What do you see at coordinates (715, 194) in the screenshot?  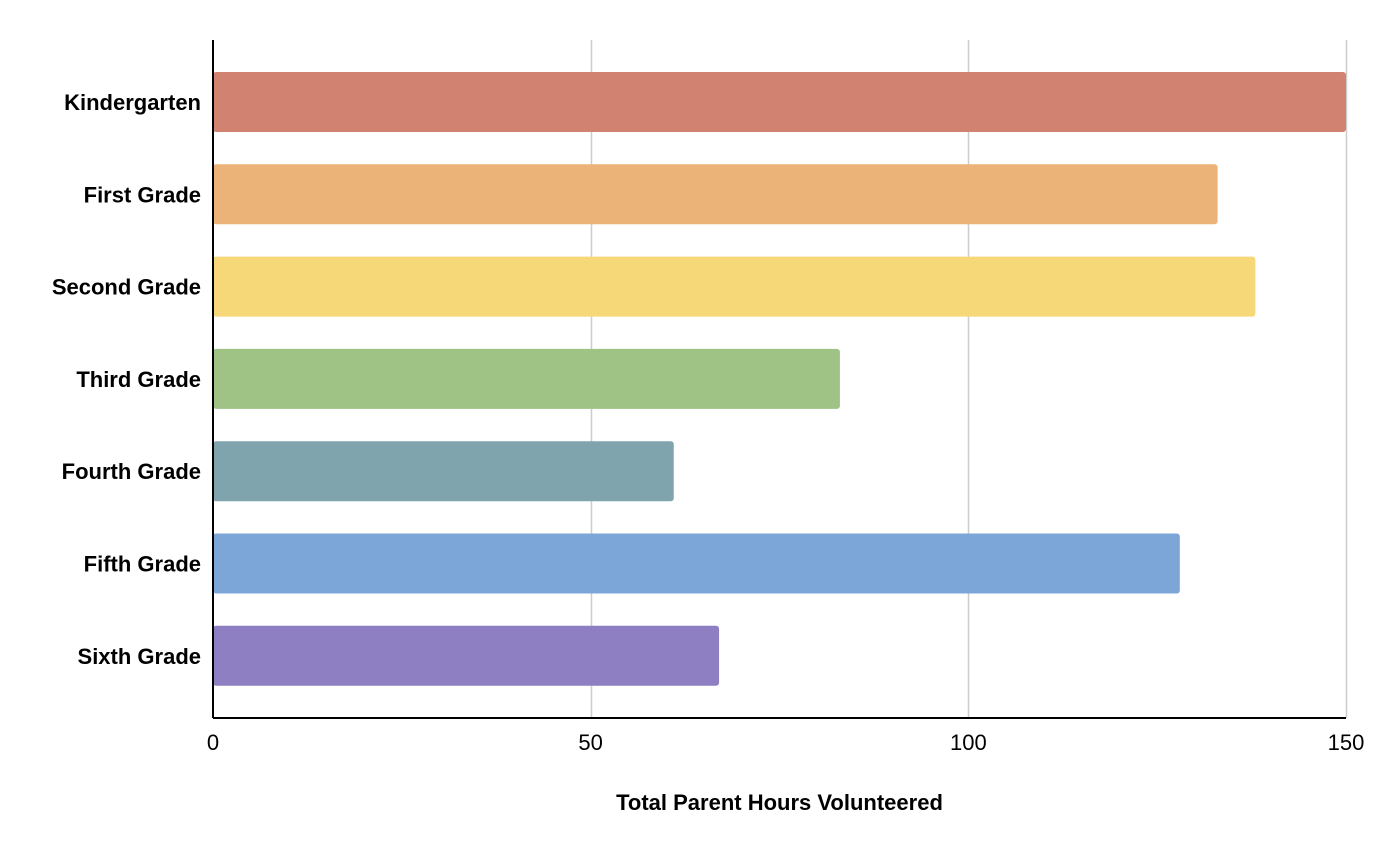 I see `bar-first-grade` at bounding box center [715, 194].